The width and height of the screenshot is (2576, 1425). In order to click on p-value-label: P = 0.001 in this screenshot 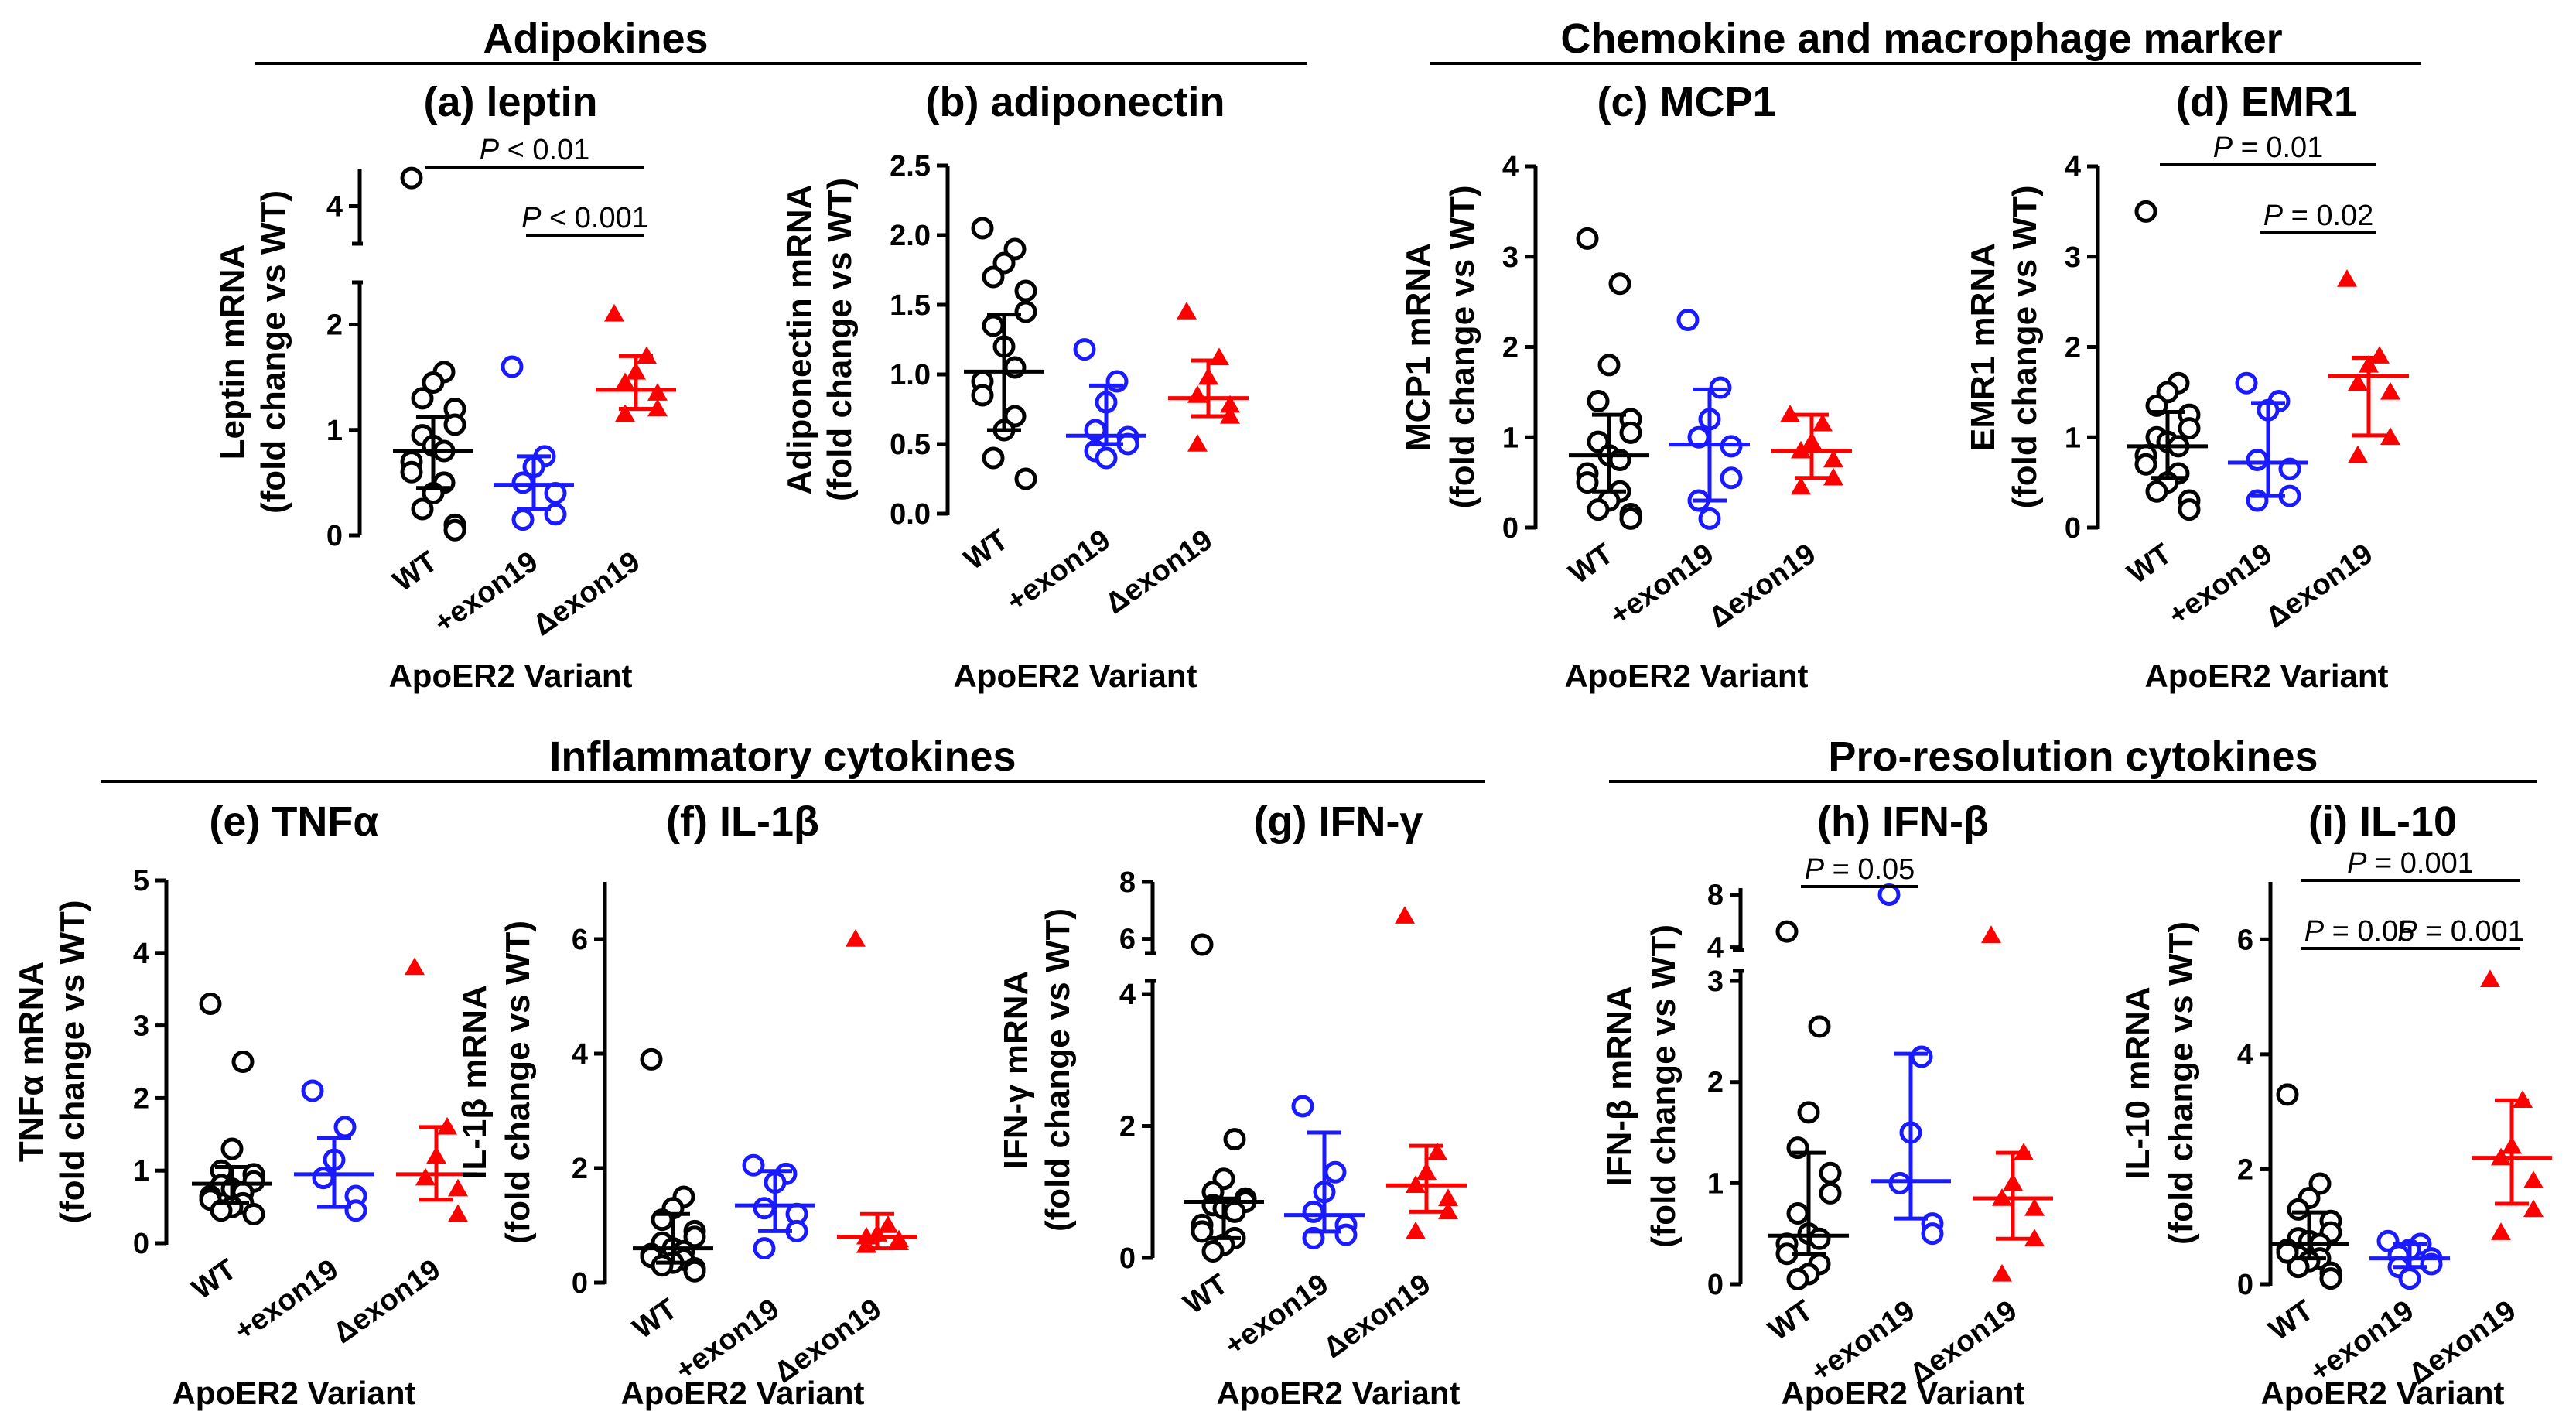, I will do `click(2410, 863)`.